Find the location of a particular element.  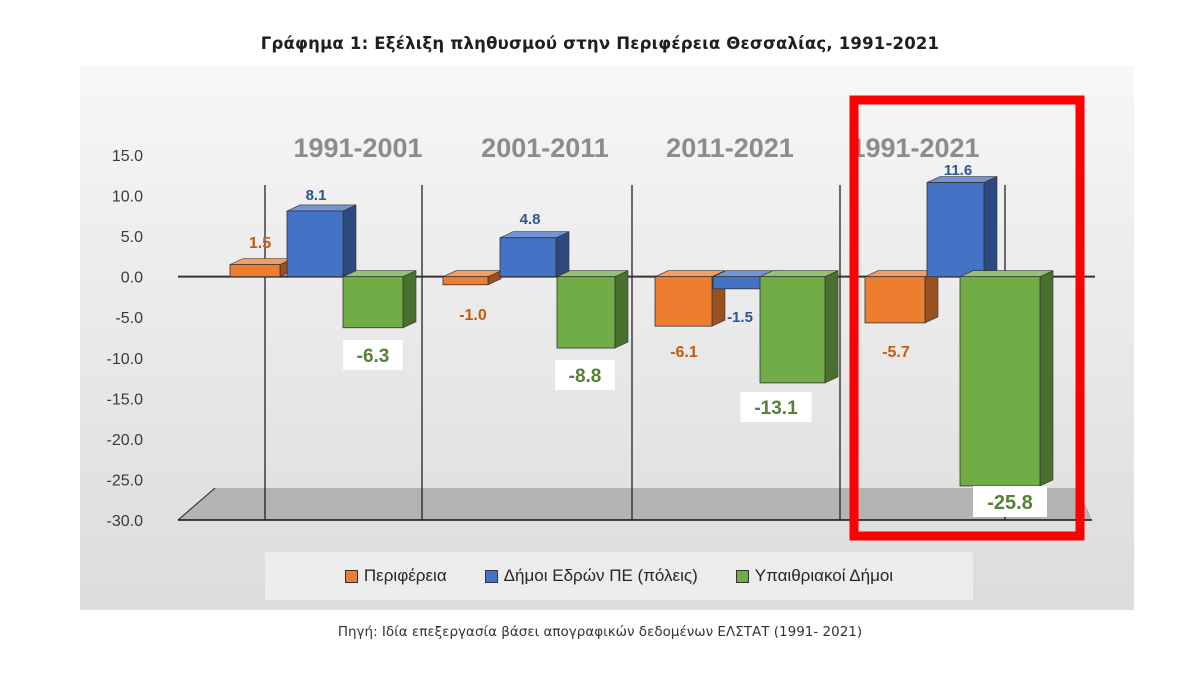

legend-swatch-region is located at coordinates (351, 576).